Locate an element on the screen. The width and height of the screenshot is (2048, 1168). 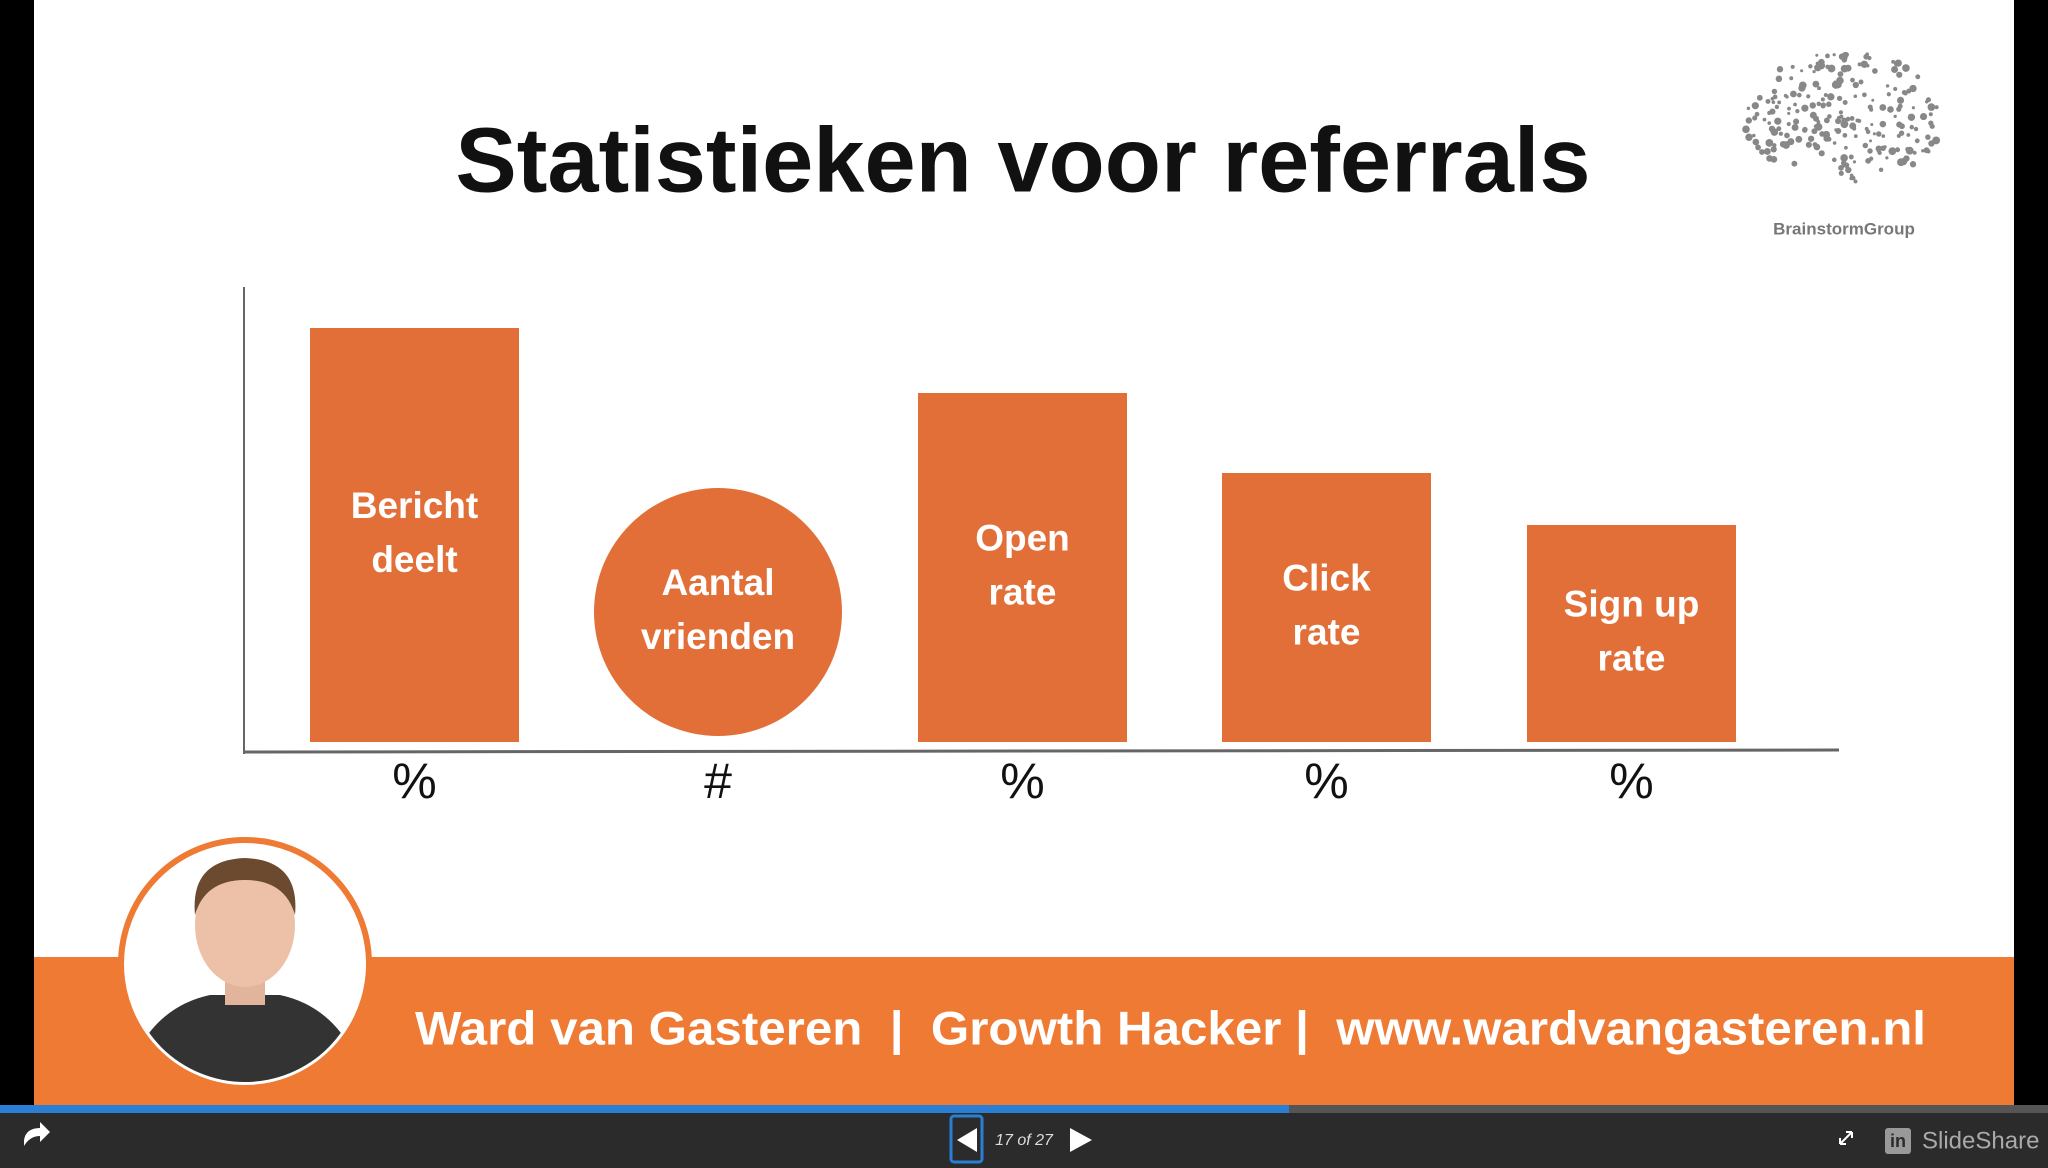
brand-name: SlideShare is located at coordinates (1980, 1140).